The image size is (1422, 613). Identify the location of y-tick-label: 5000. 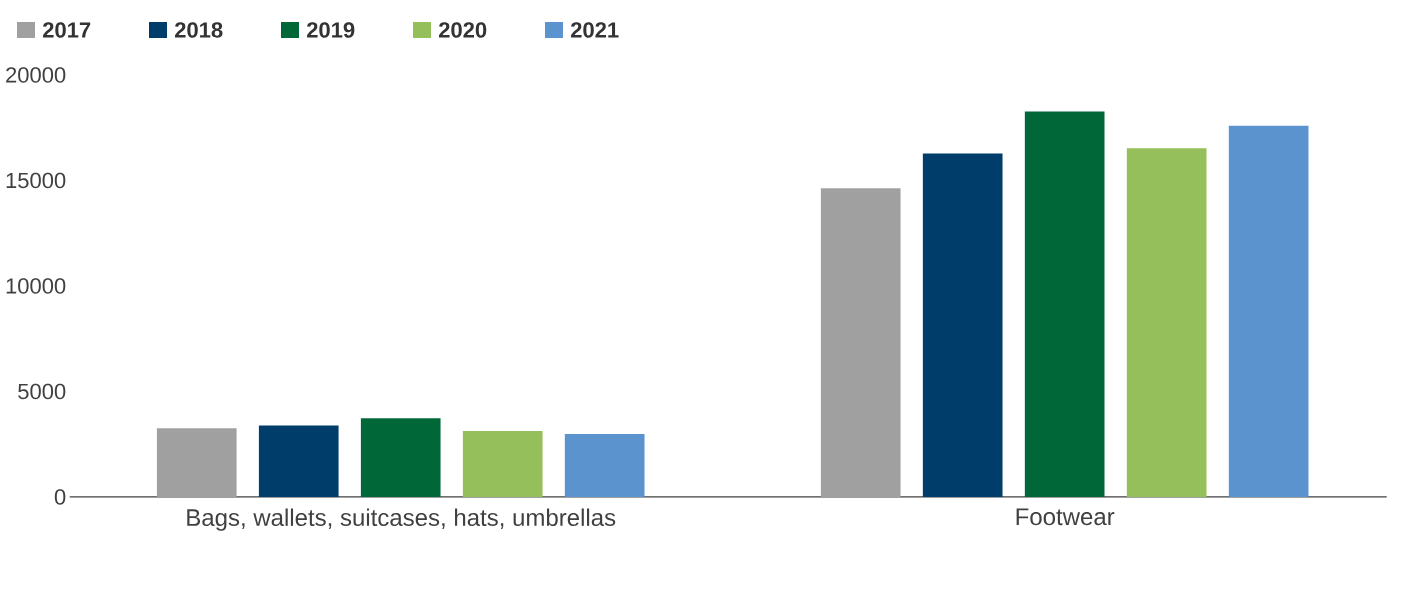
(42, 391).